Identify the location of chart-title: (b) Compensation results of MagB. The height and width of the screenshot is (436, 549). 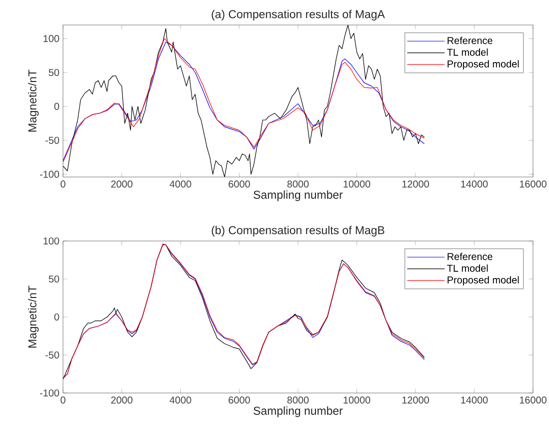
(298, 231).